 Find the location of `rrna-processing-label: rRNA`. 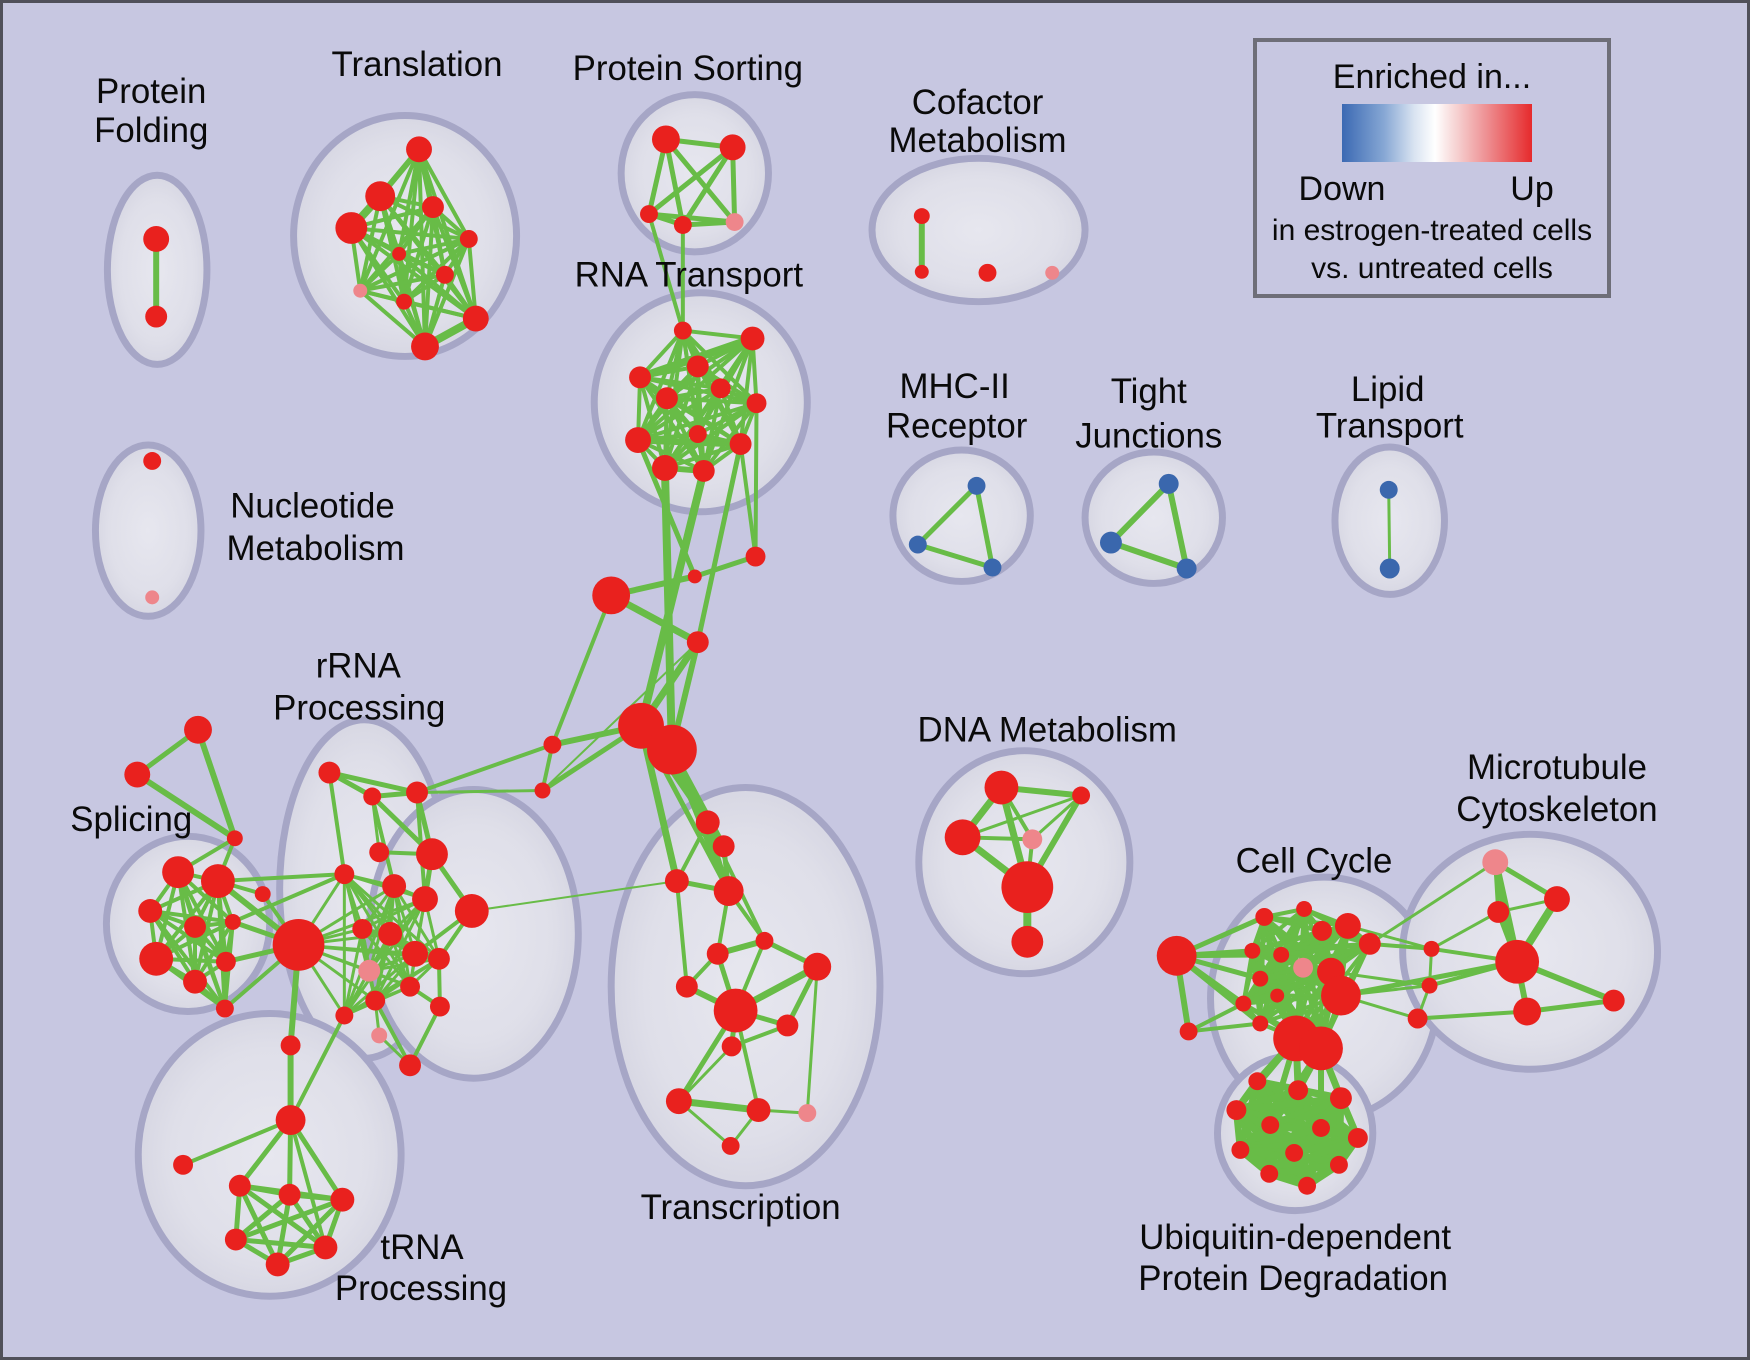

rrna-processing-label: rRNA is located at coordinates (359, 666).